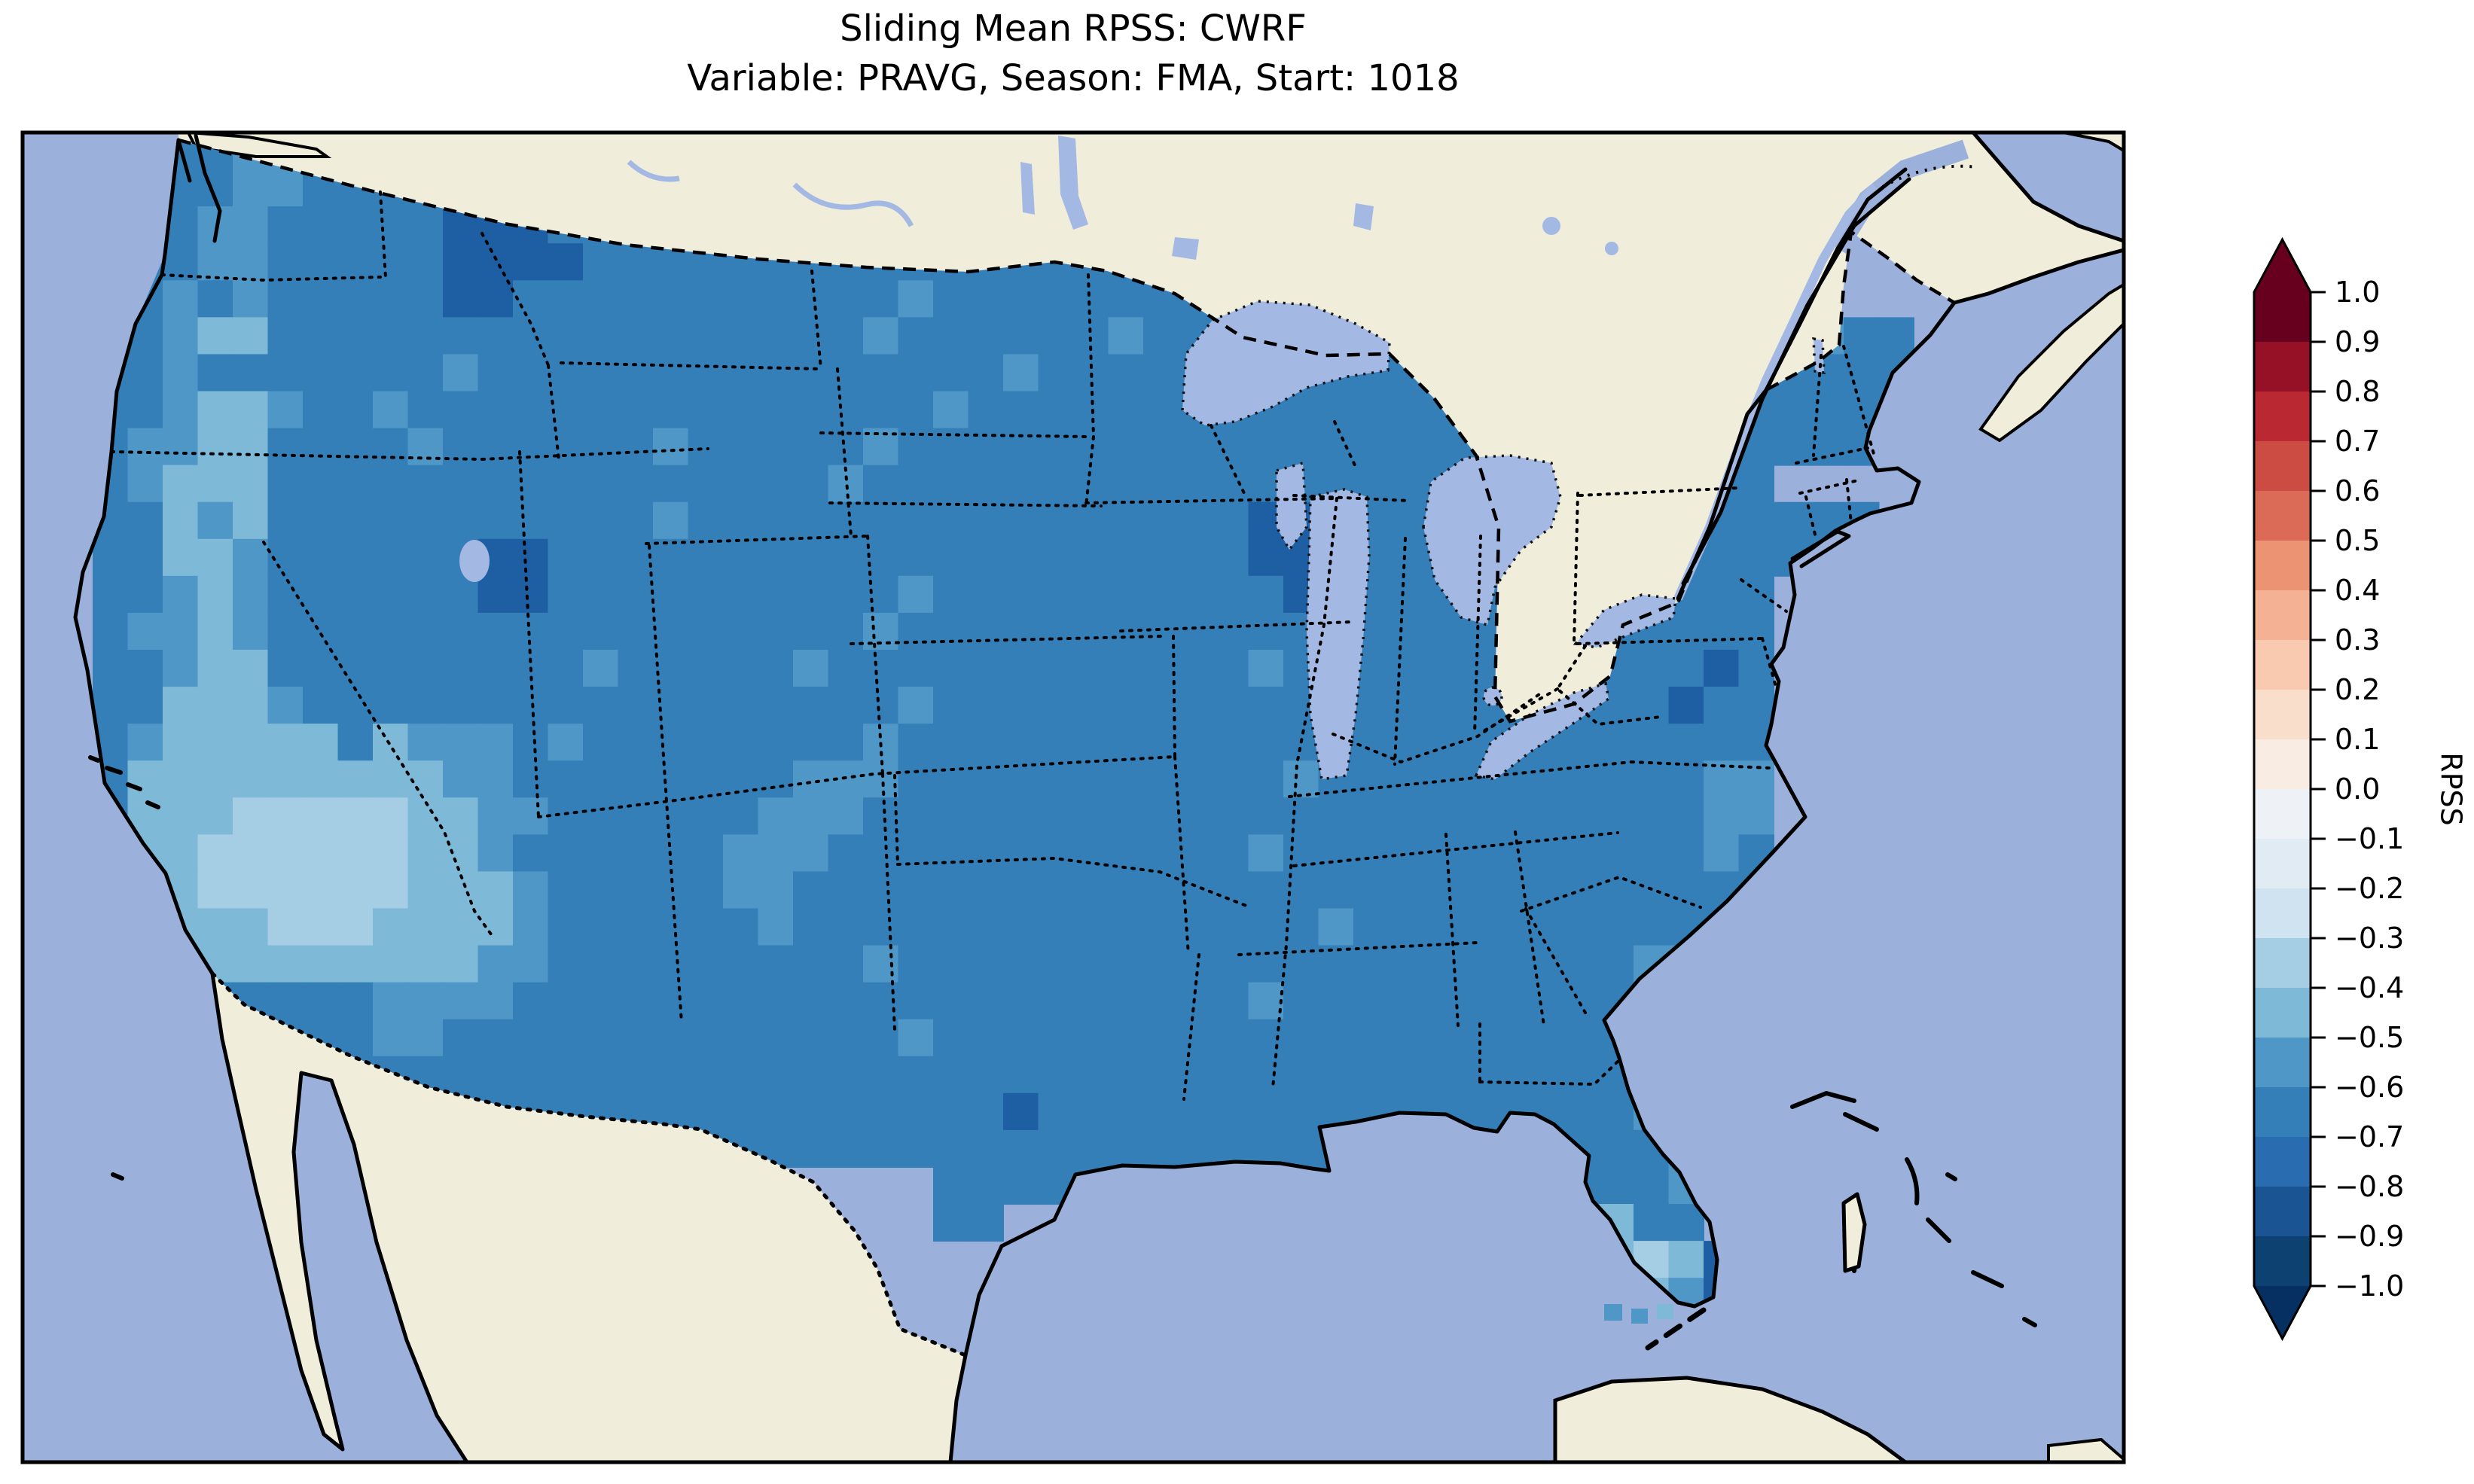 This screenshot has width=2474, height=1484. What do you see at coordinates (2283, 1112) in the screenshot?
I see `colorbar-band` at bounding box center [2283, 1112].